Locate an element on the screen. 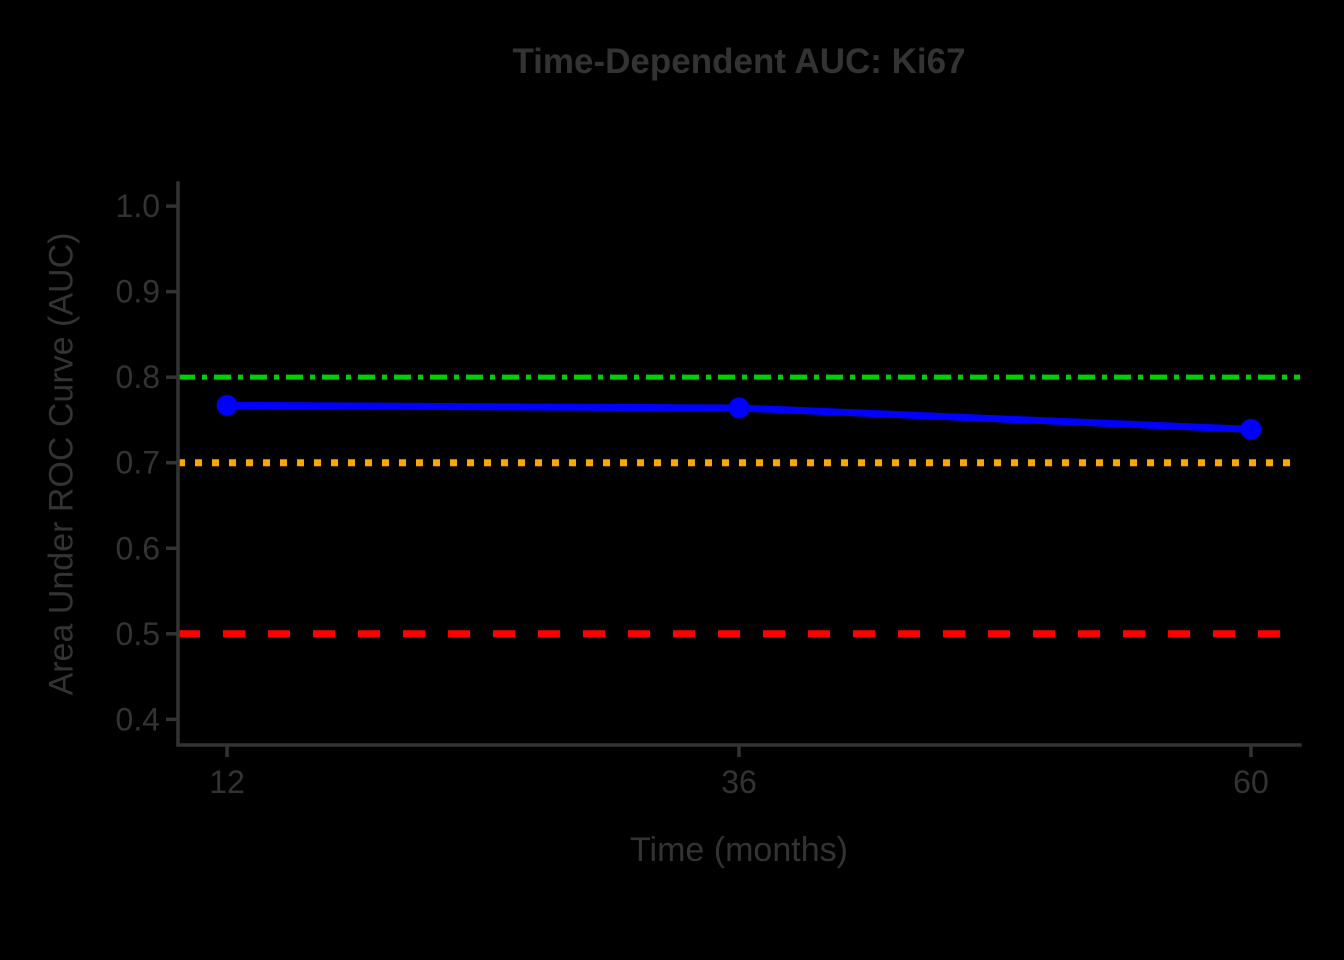 The height and width of the screenshot is (960, 1344). y-tick-label: 1.0 is located at coordinates (138, 206).